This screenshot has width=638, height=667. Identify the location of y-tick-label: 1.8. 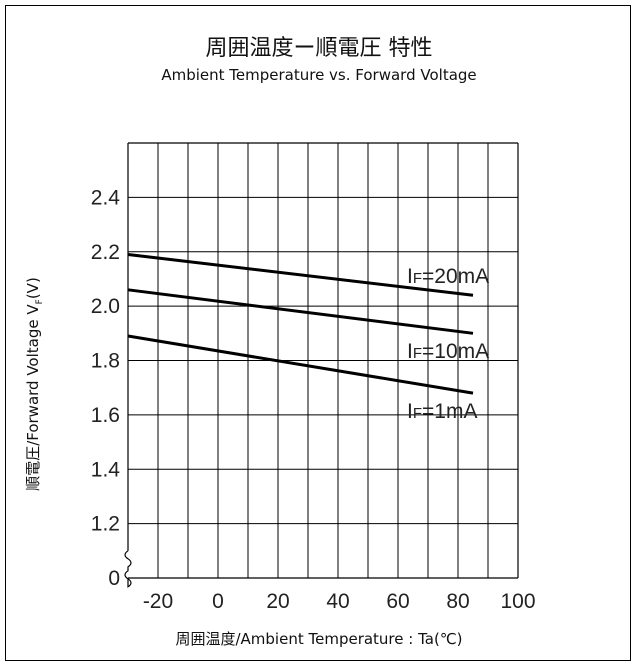
(105, 361).